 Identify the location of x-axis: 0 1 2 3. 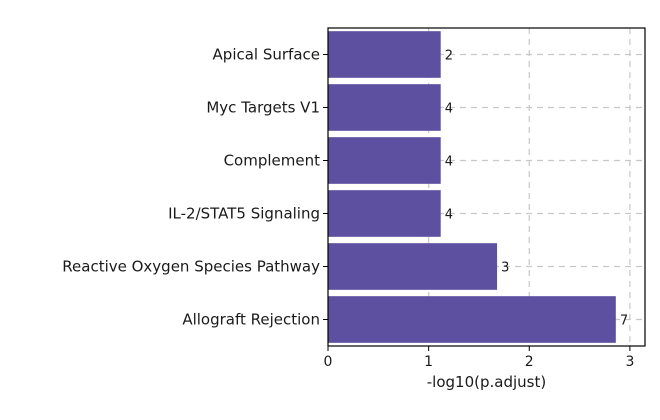
(479, 358).